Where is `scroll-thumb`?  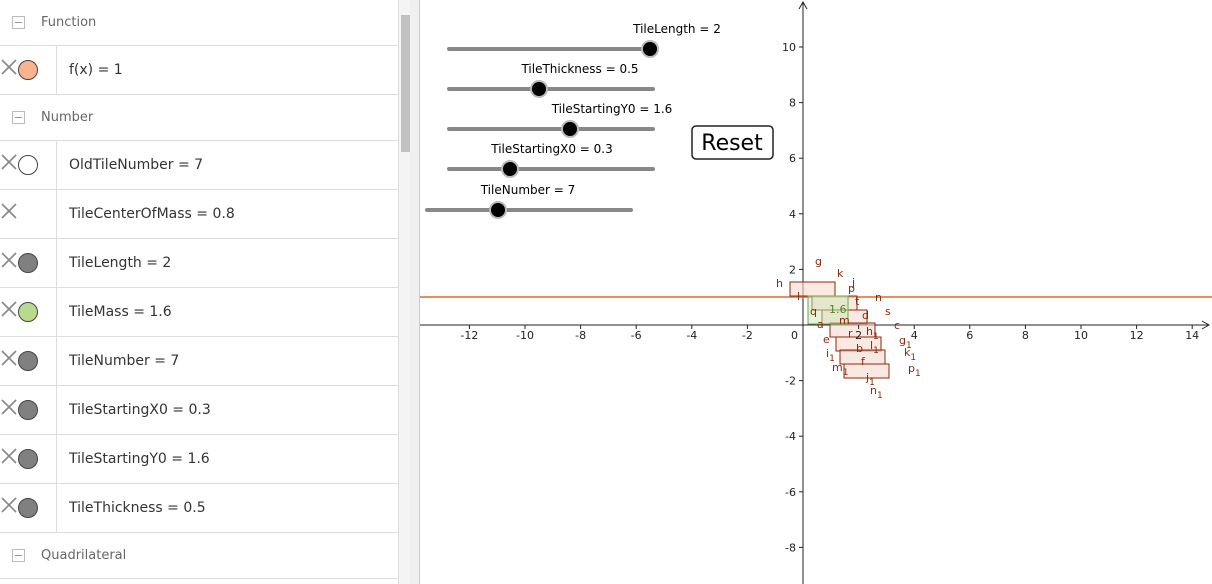
scroll-thumb is located at coordinates (405, 83).